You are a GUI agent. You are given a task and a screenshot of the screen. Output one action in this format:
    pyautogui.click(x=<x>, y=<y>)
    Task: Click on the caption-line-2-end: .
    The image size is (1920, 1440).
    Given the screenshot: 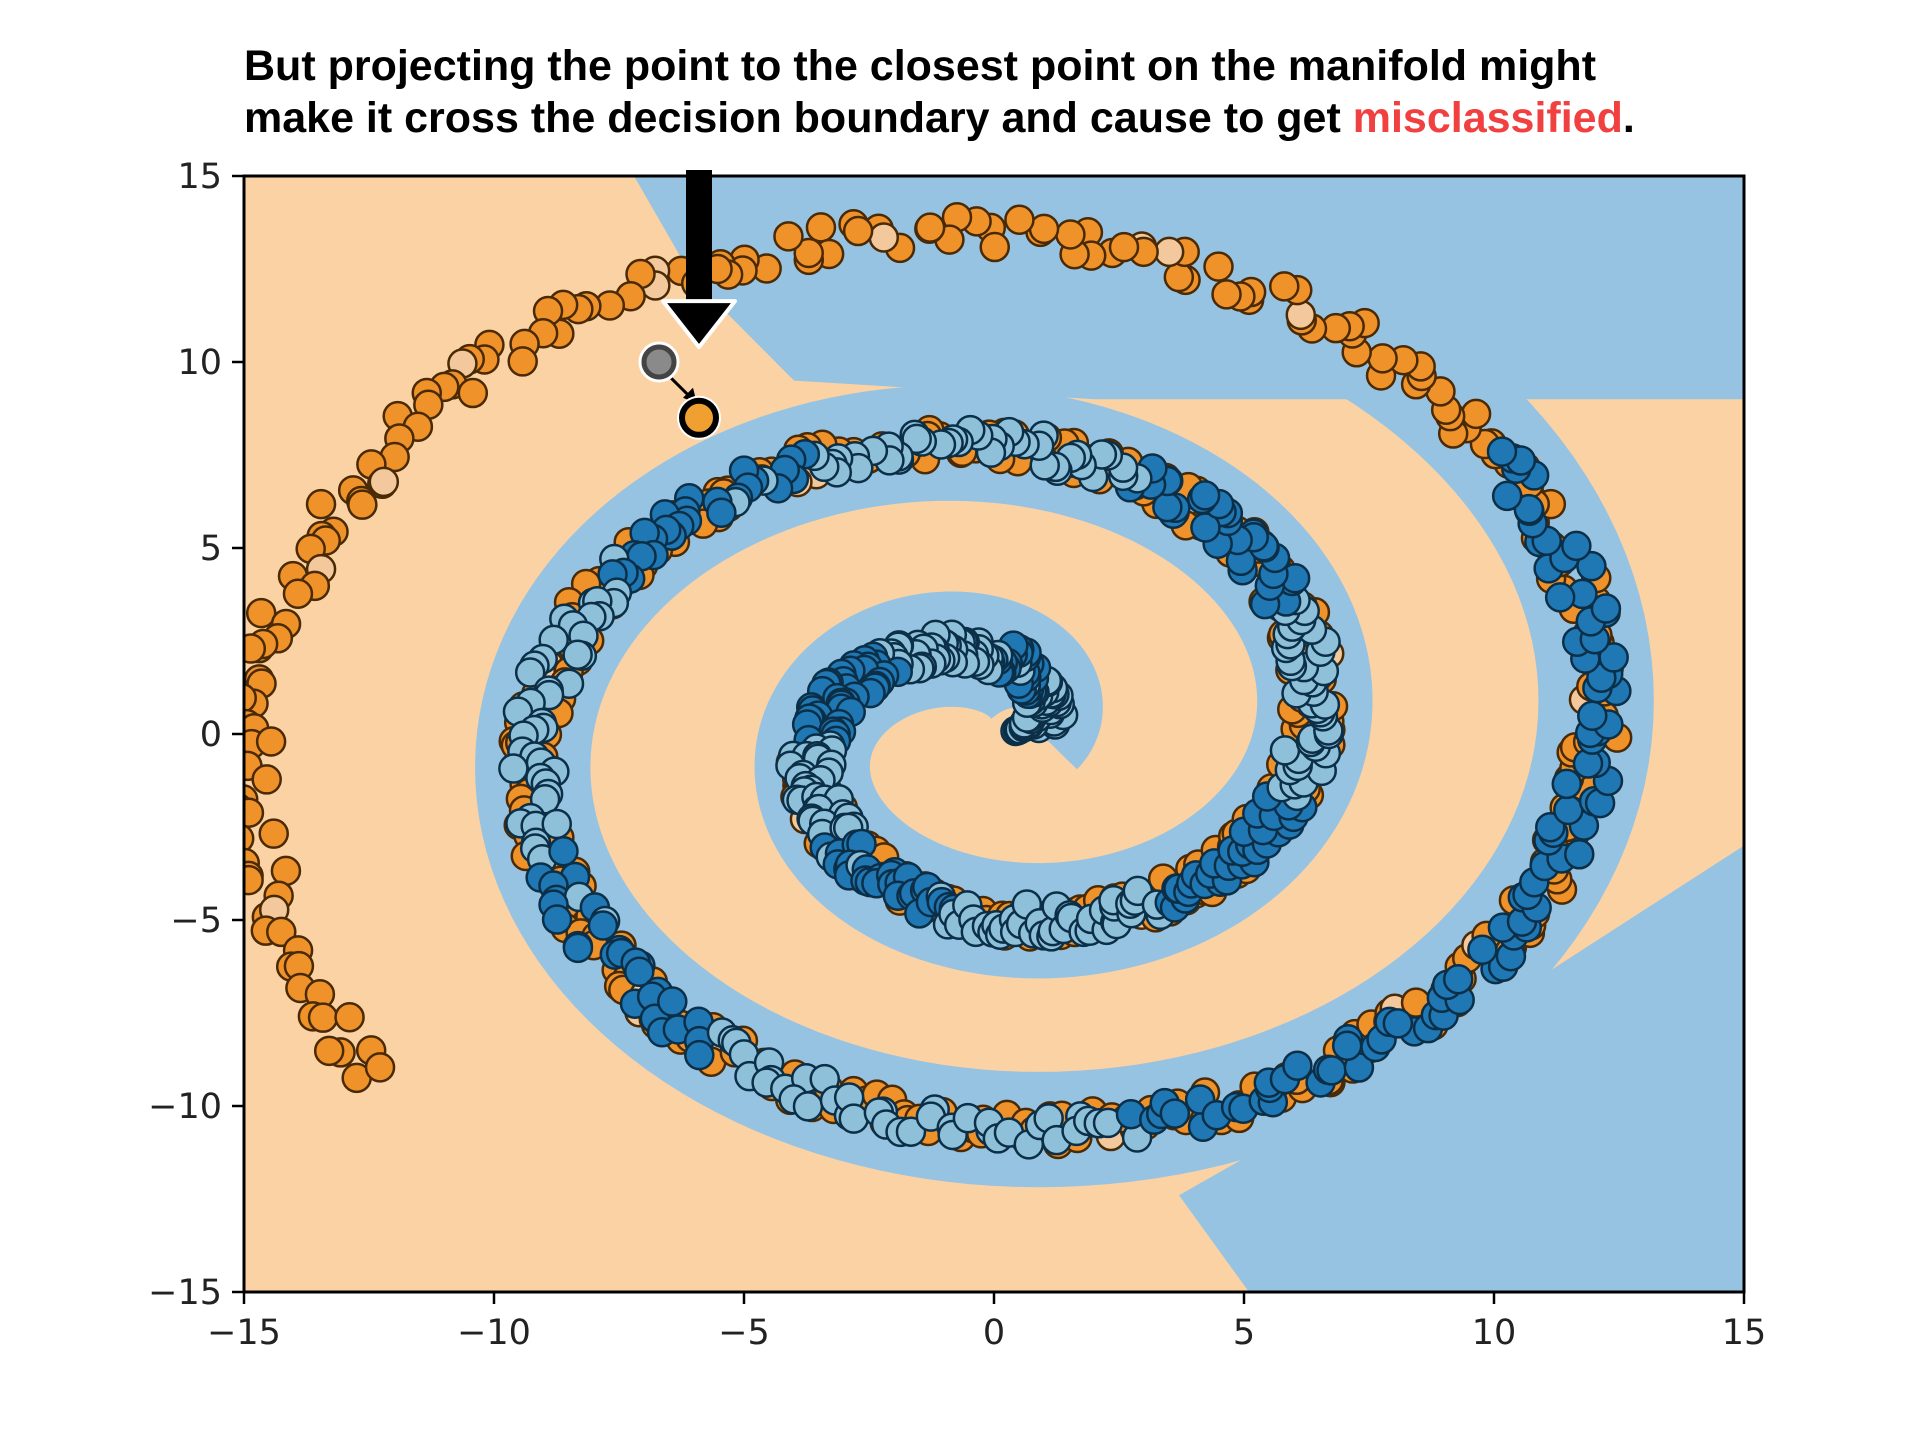 What is the action you would take?
    pyautogui.click(x=1628, y=118)
    